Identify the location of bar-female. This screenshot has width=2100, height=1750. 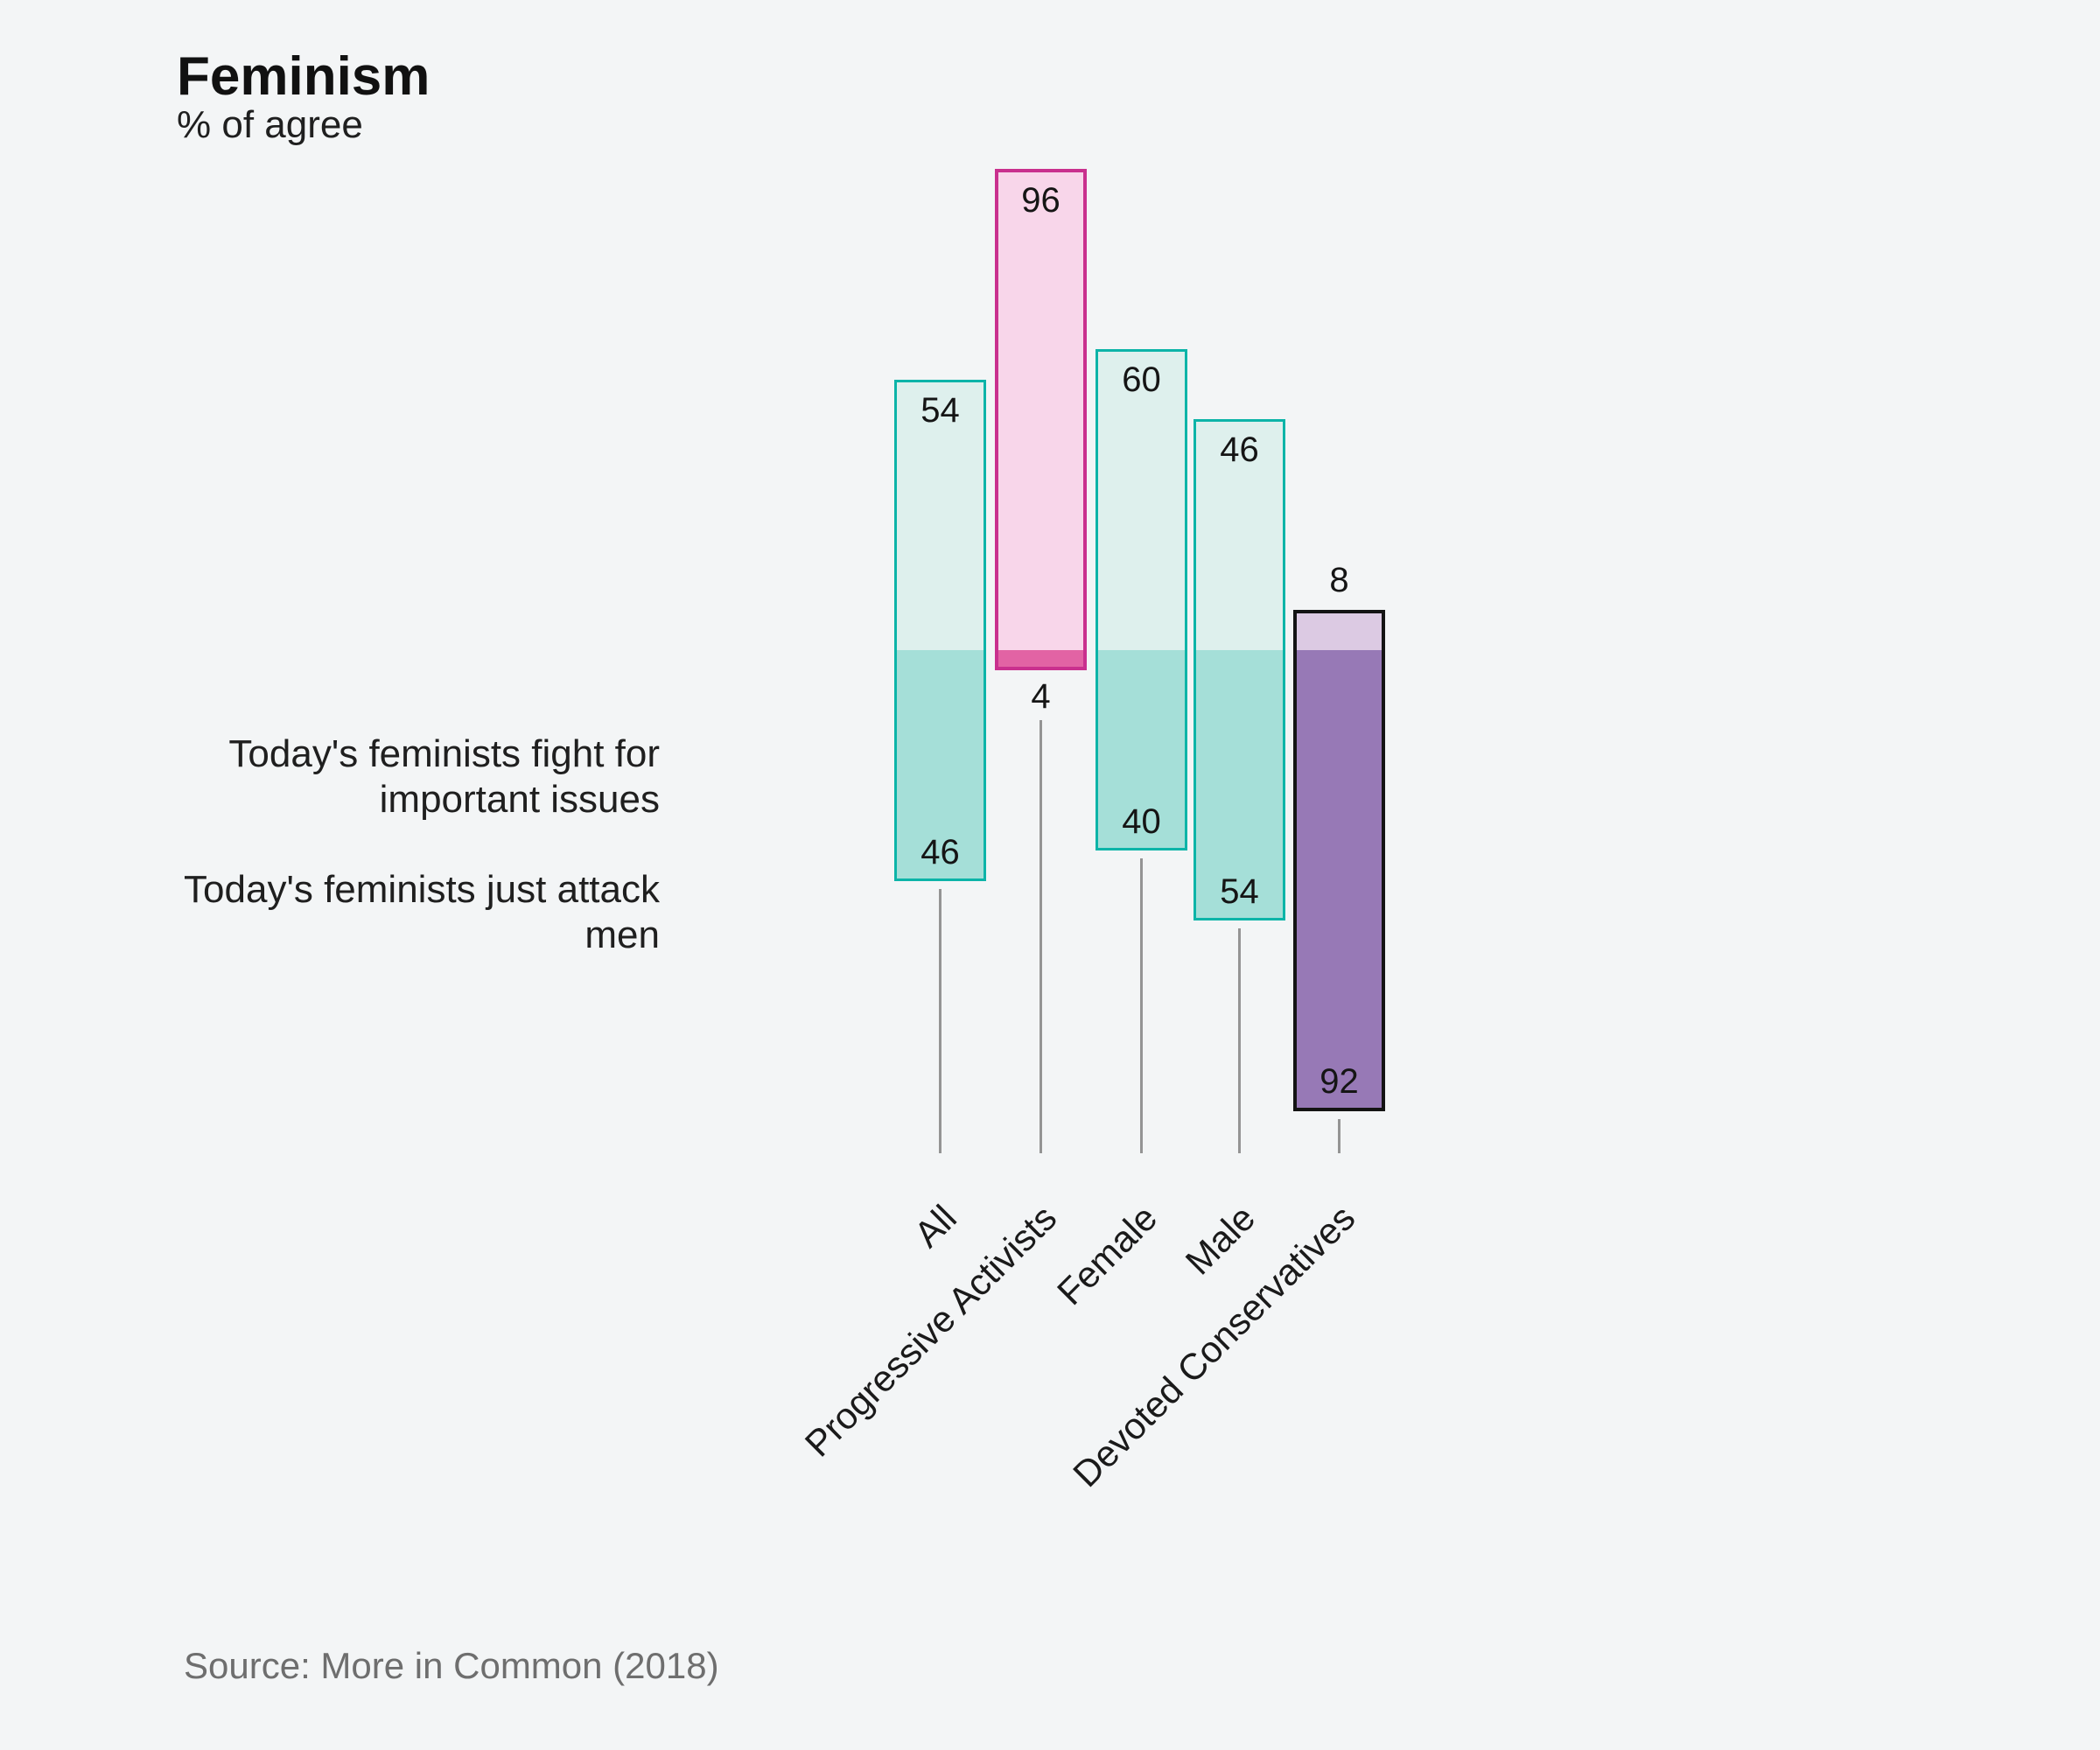
(1141, 600).